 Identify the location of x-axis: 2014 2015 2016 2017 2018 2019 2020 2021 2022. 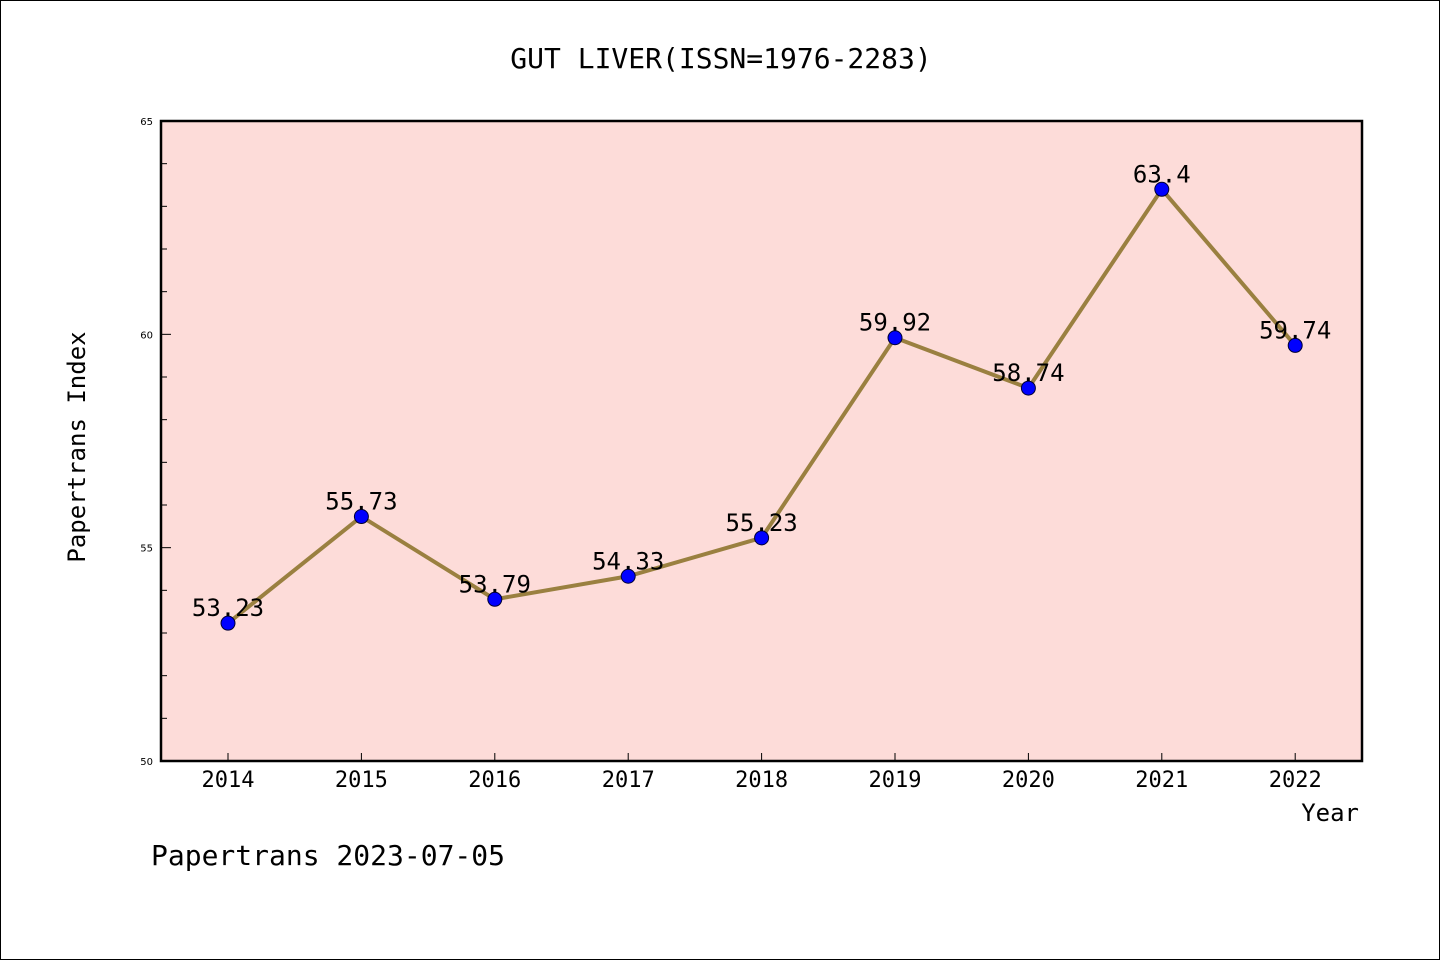
(762, 773).